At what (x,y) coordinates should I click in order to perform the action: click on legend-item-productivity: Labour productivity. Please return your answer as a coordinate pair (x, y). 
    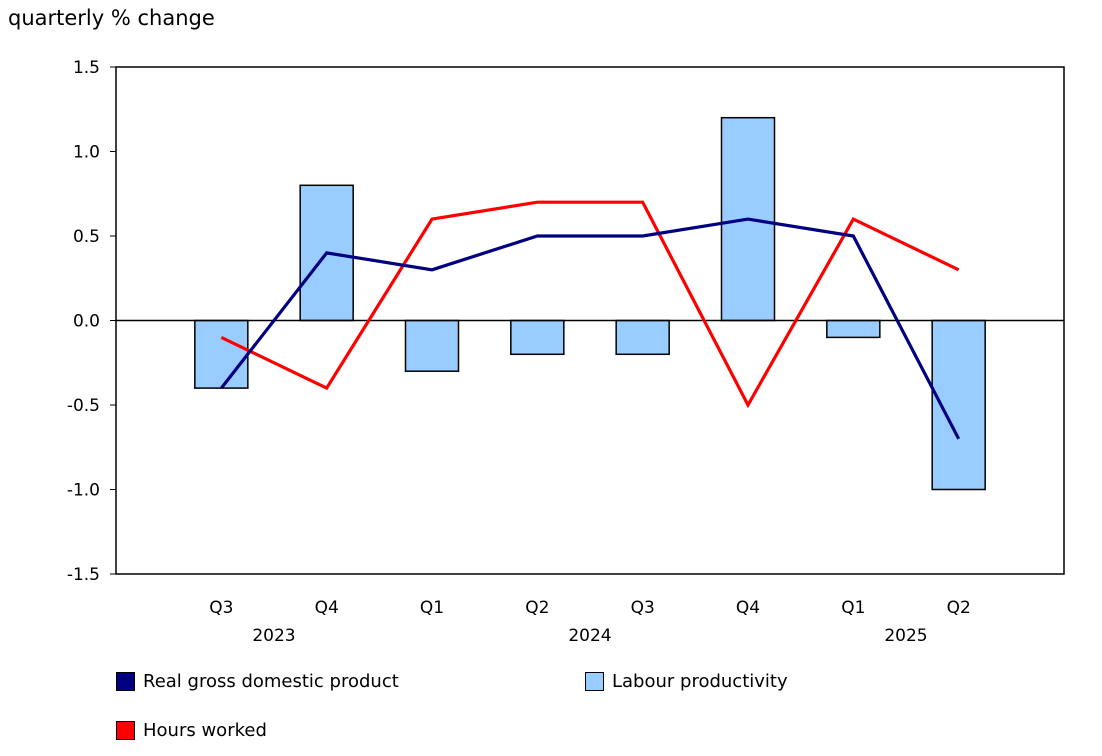
    Looking at the image, I should click on (686, 681).